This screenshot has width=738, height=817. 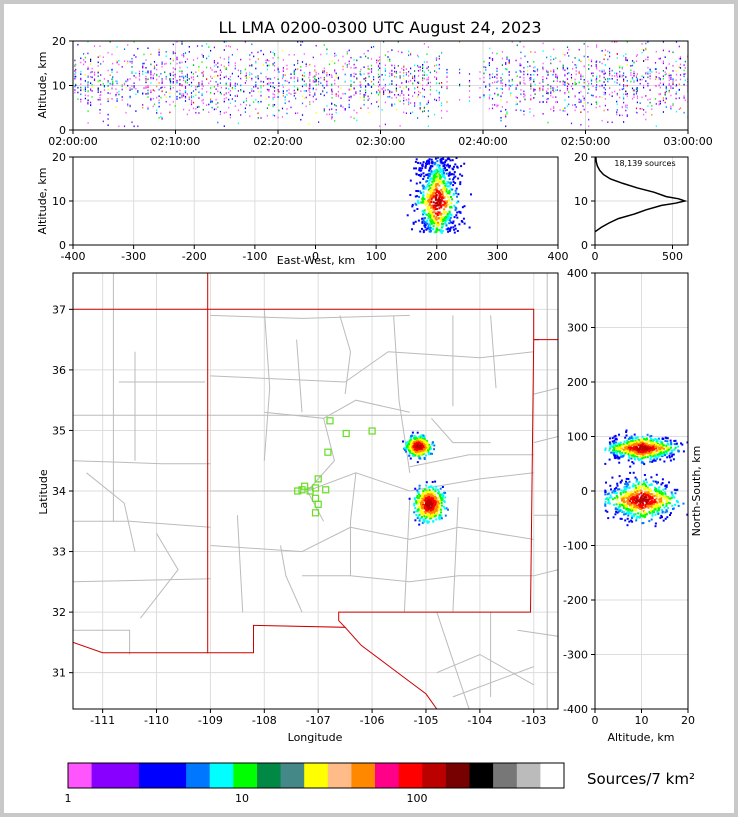 I want to click on plan-view-xlabel: Longitude, so click(x=315, y=737).